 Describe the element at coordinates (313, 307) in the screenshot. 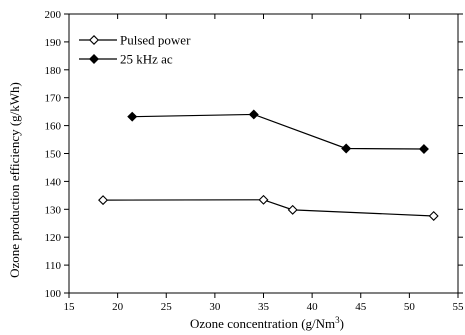

I see `x-tick-label: 40` at that location.